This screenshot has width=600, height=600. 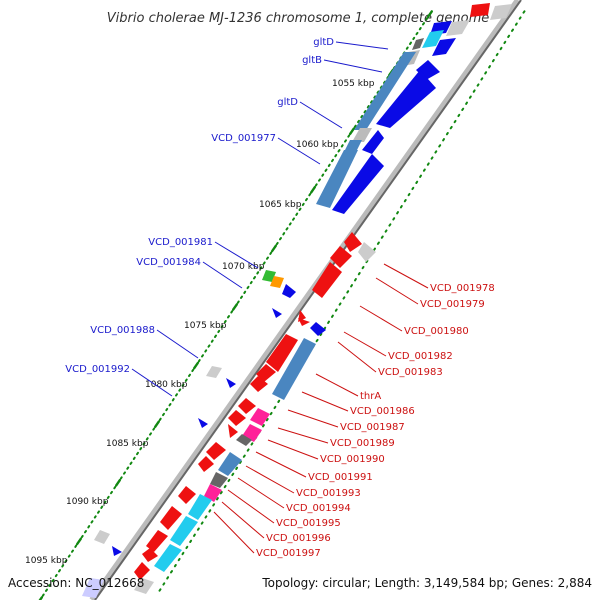 What do you see at coordinates (312, 60) in the screenshot?
I see `gene-label: gltB` at bounding box center [312, 60].